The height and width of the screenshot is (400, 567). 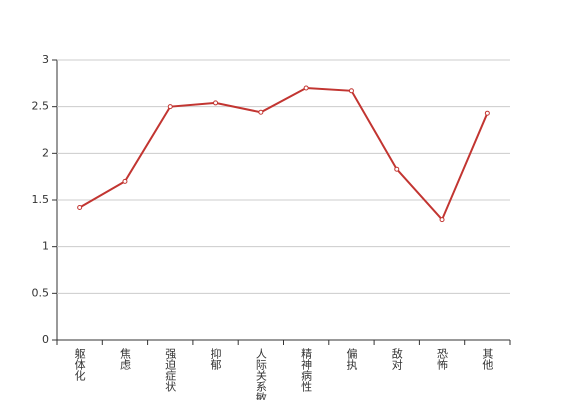 I want to click on x-tick-label: 强迫症状, so click(x=170, y=370).